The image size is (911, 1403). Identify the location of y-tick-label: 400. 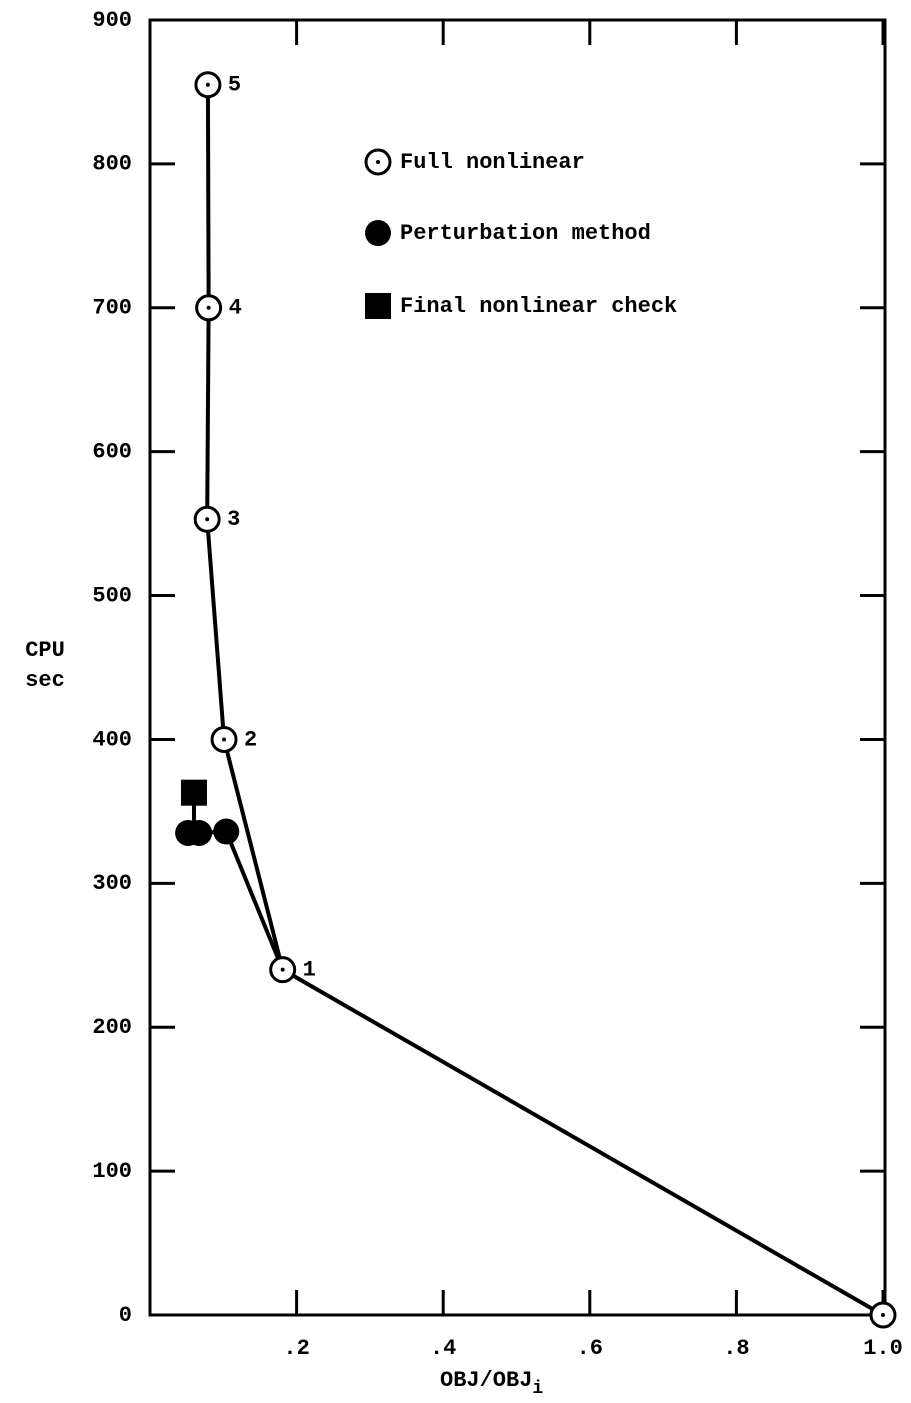
(112, 739).